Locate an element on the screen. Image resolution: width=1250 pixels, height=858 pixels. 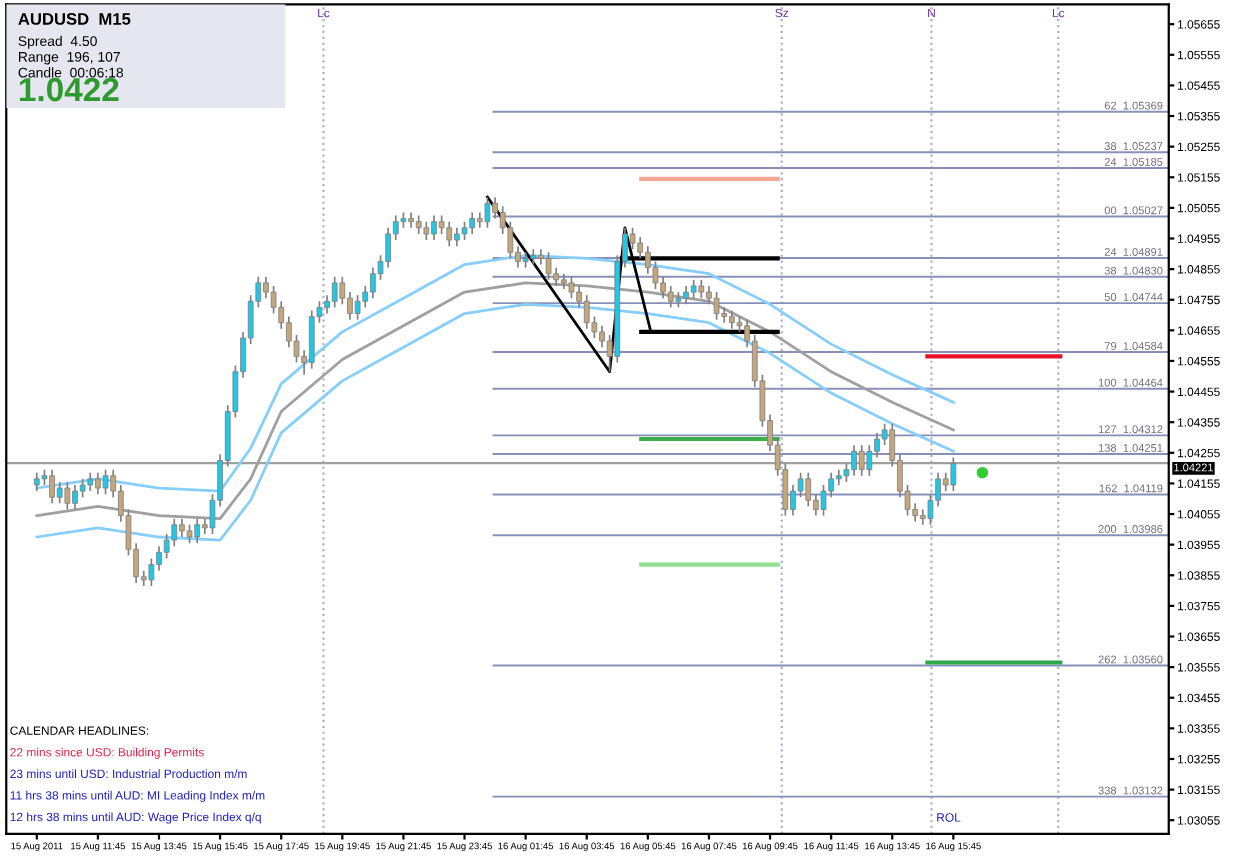
chart-title: AUDUSD M15 is located at coordinates (74, 19).